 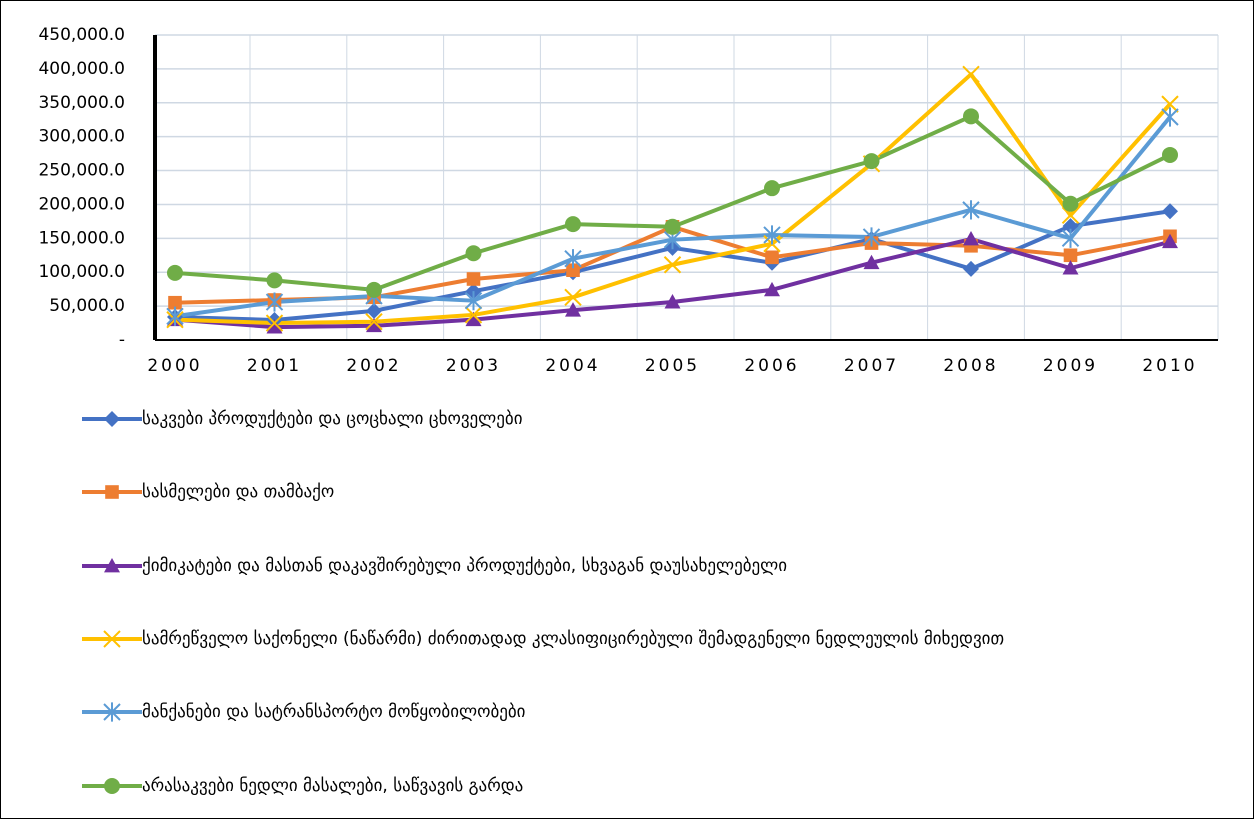 I want to click on legend-label: საკვები პროდუქტები და ცოცხალი ცხოველები, so click(x=332, y=419).